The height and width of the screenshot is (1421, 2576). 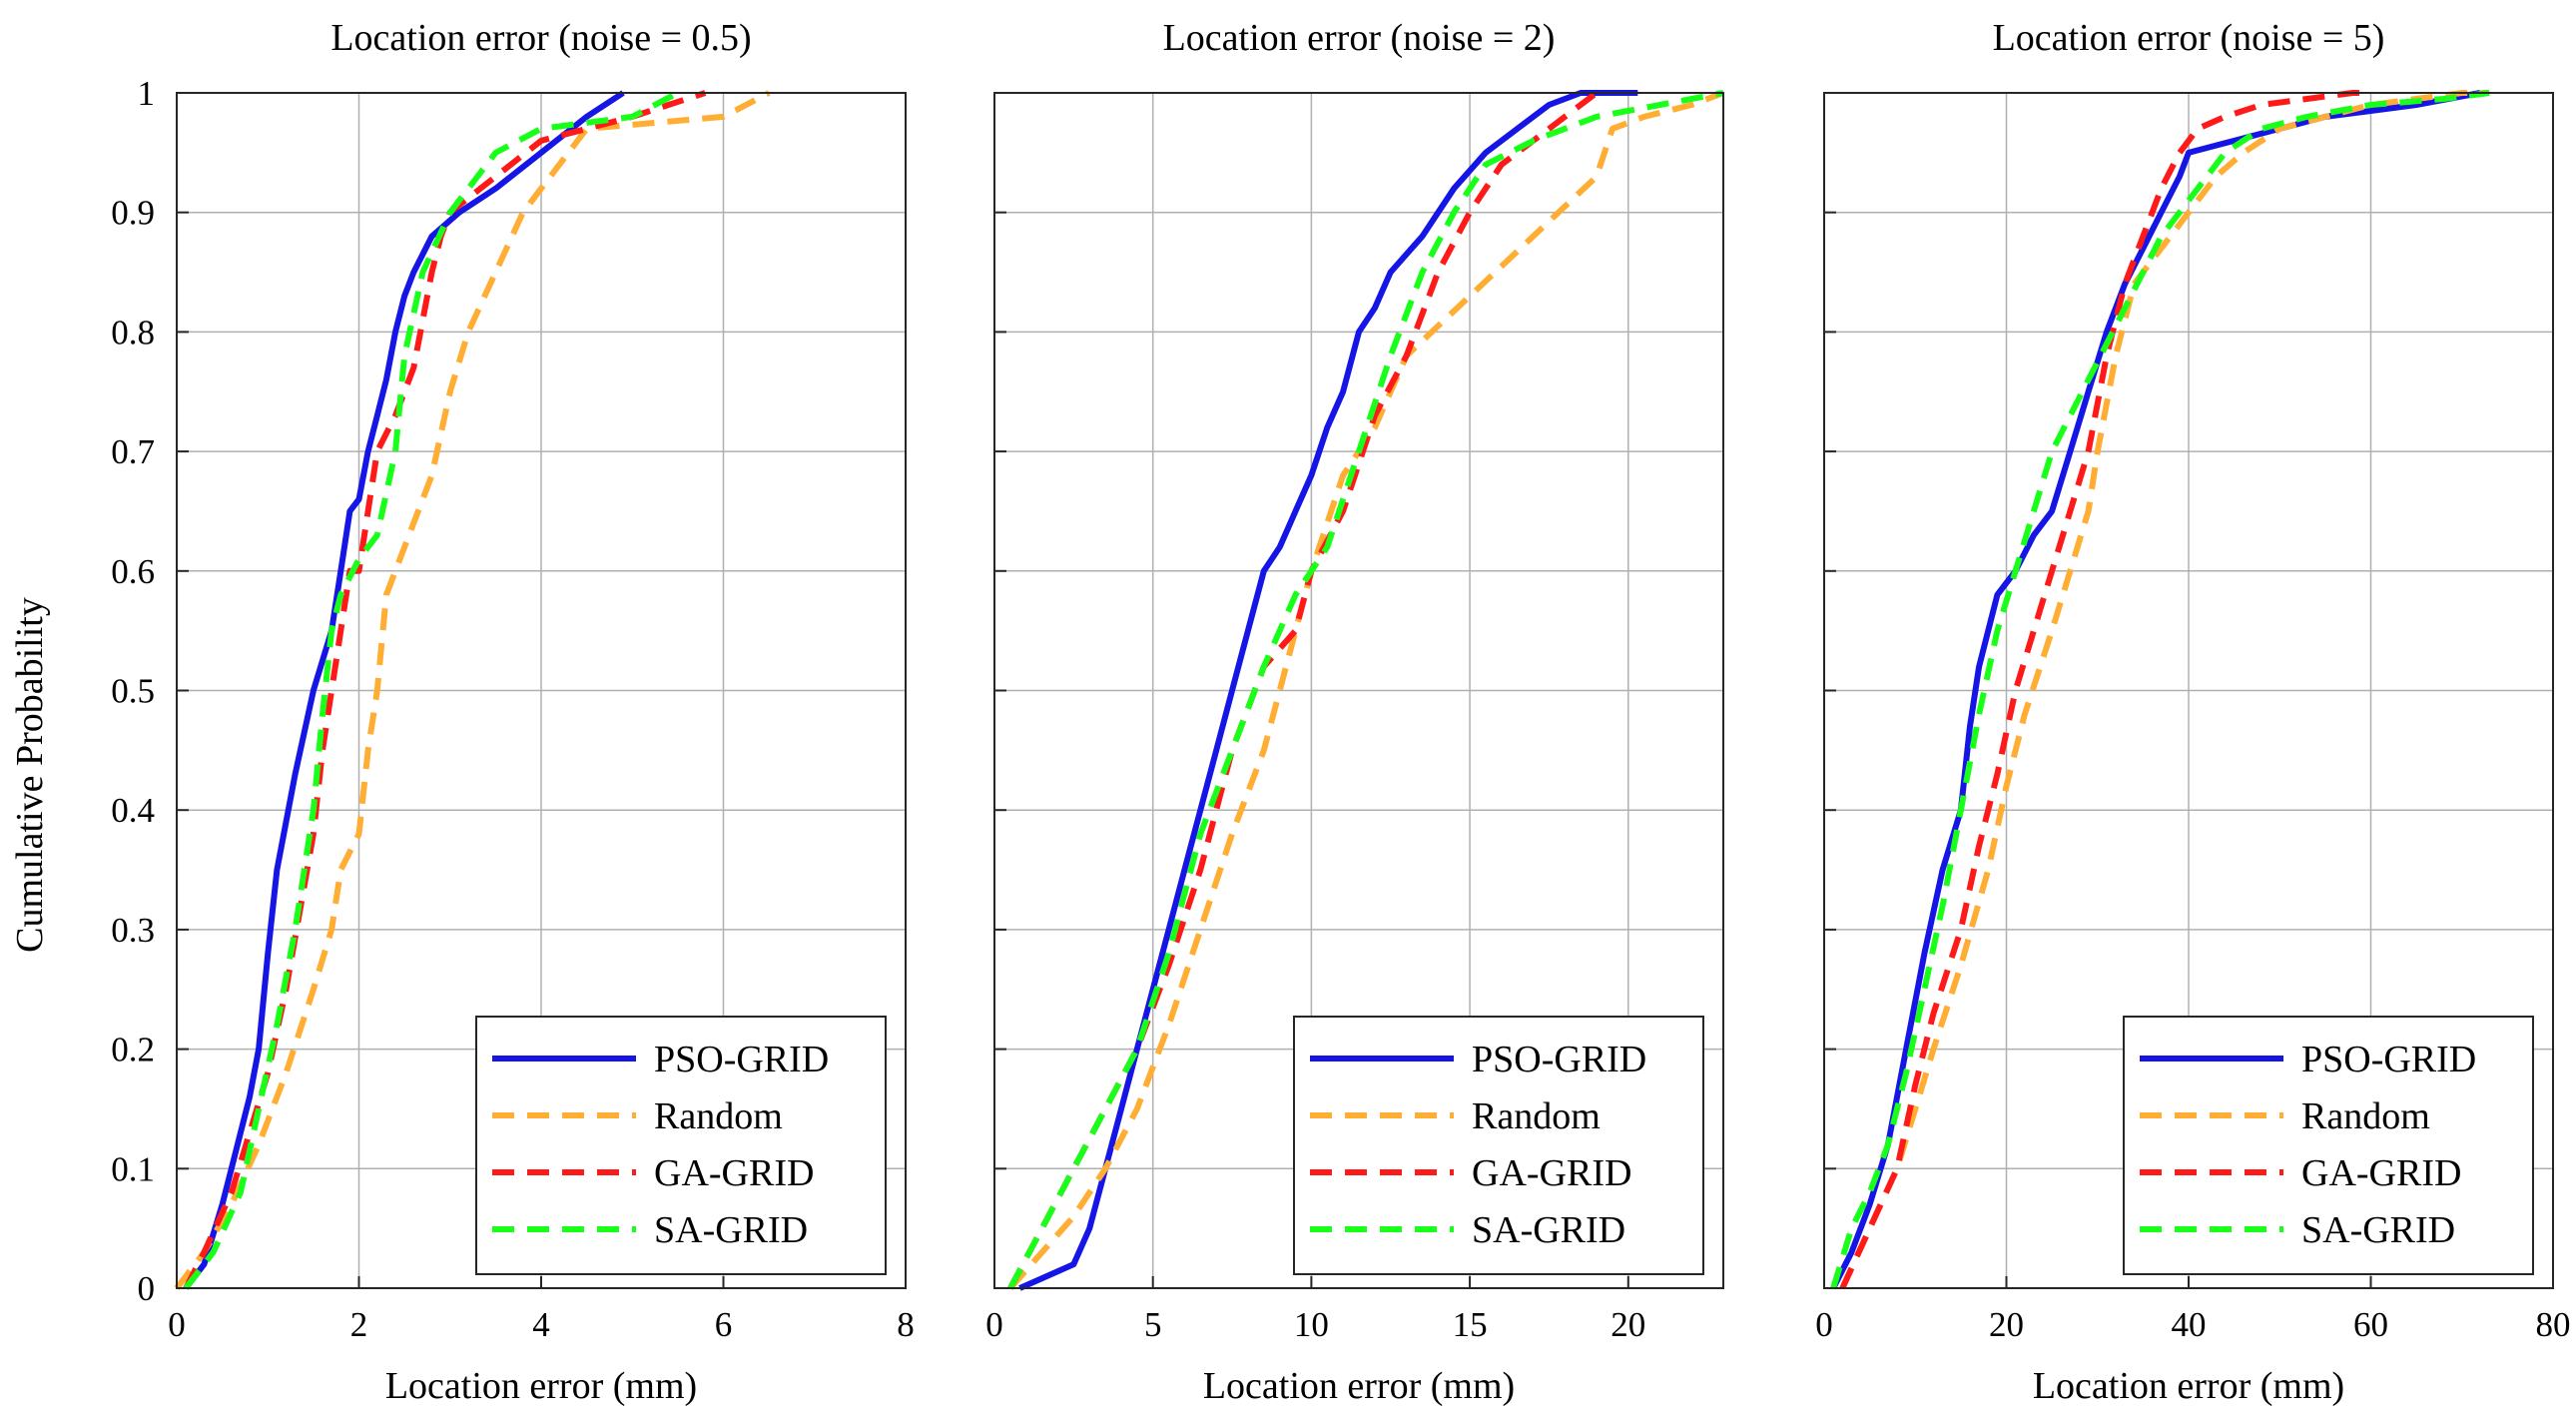 I want to click on y-tick-label: 0.2, so click(x=133, y=1050).